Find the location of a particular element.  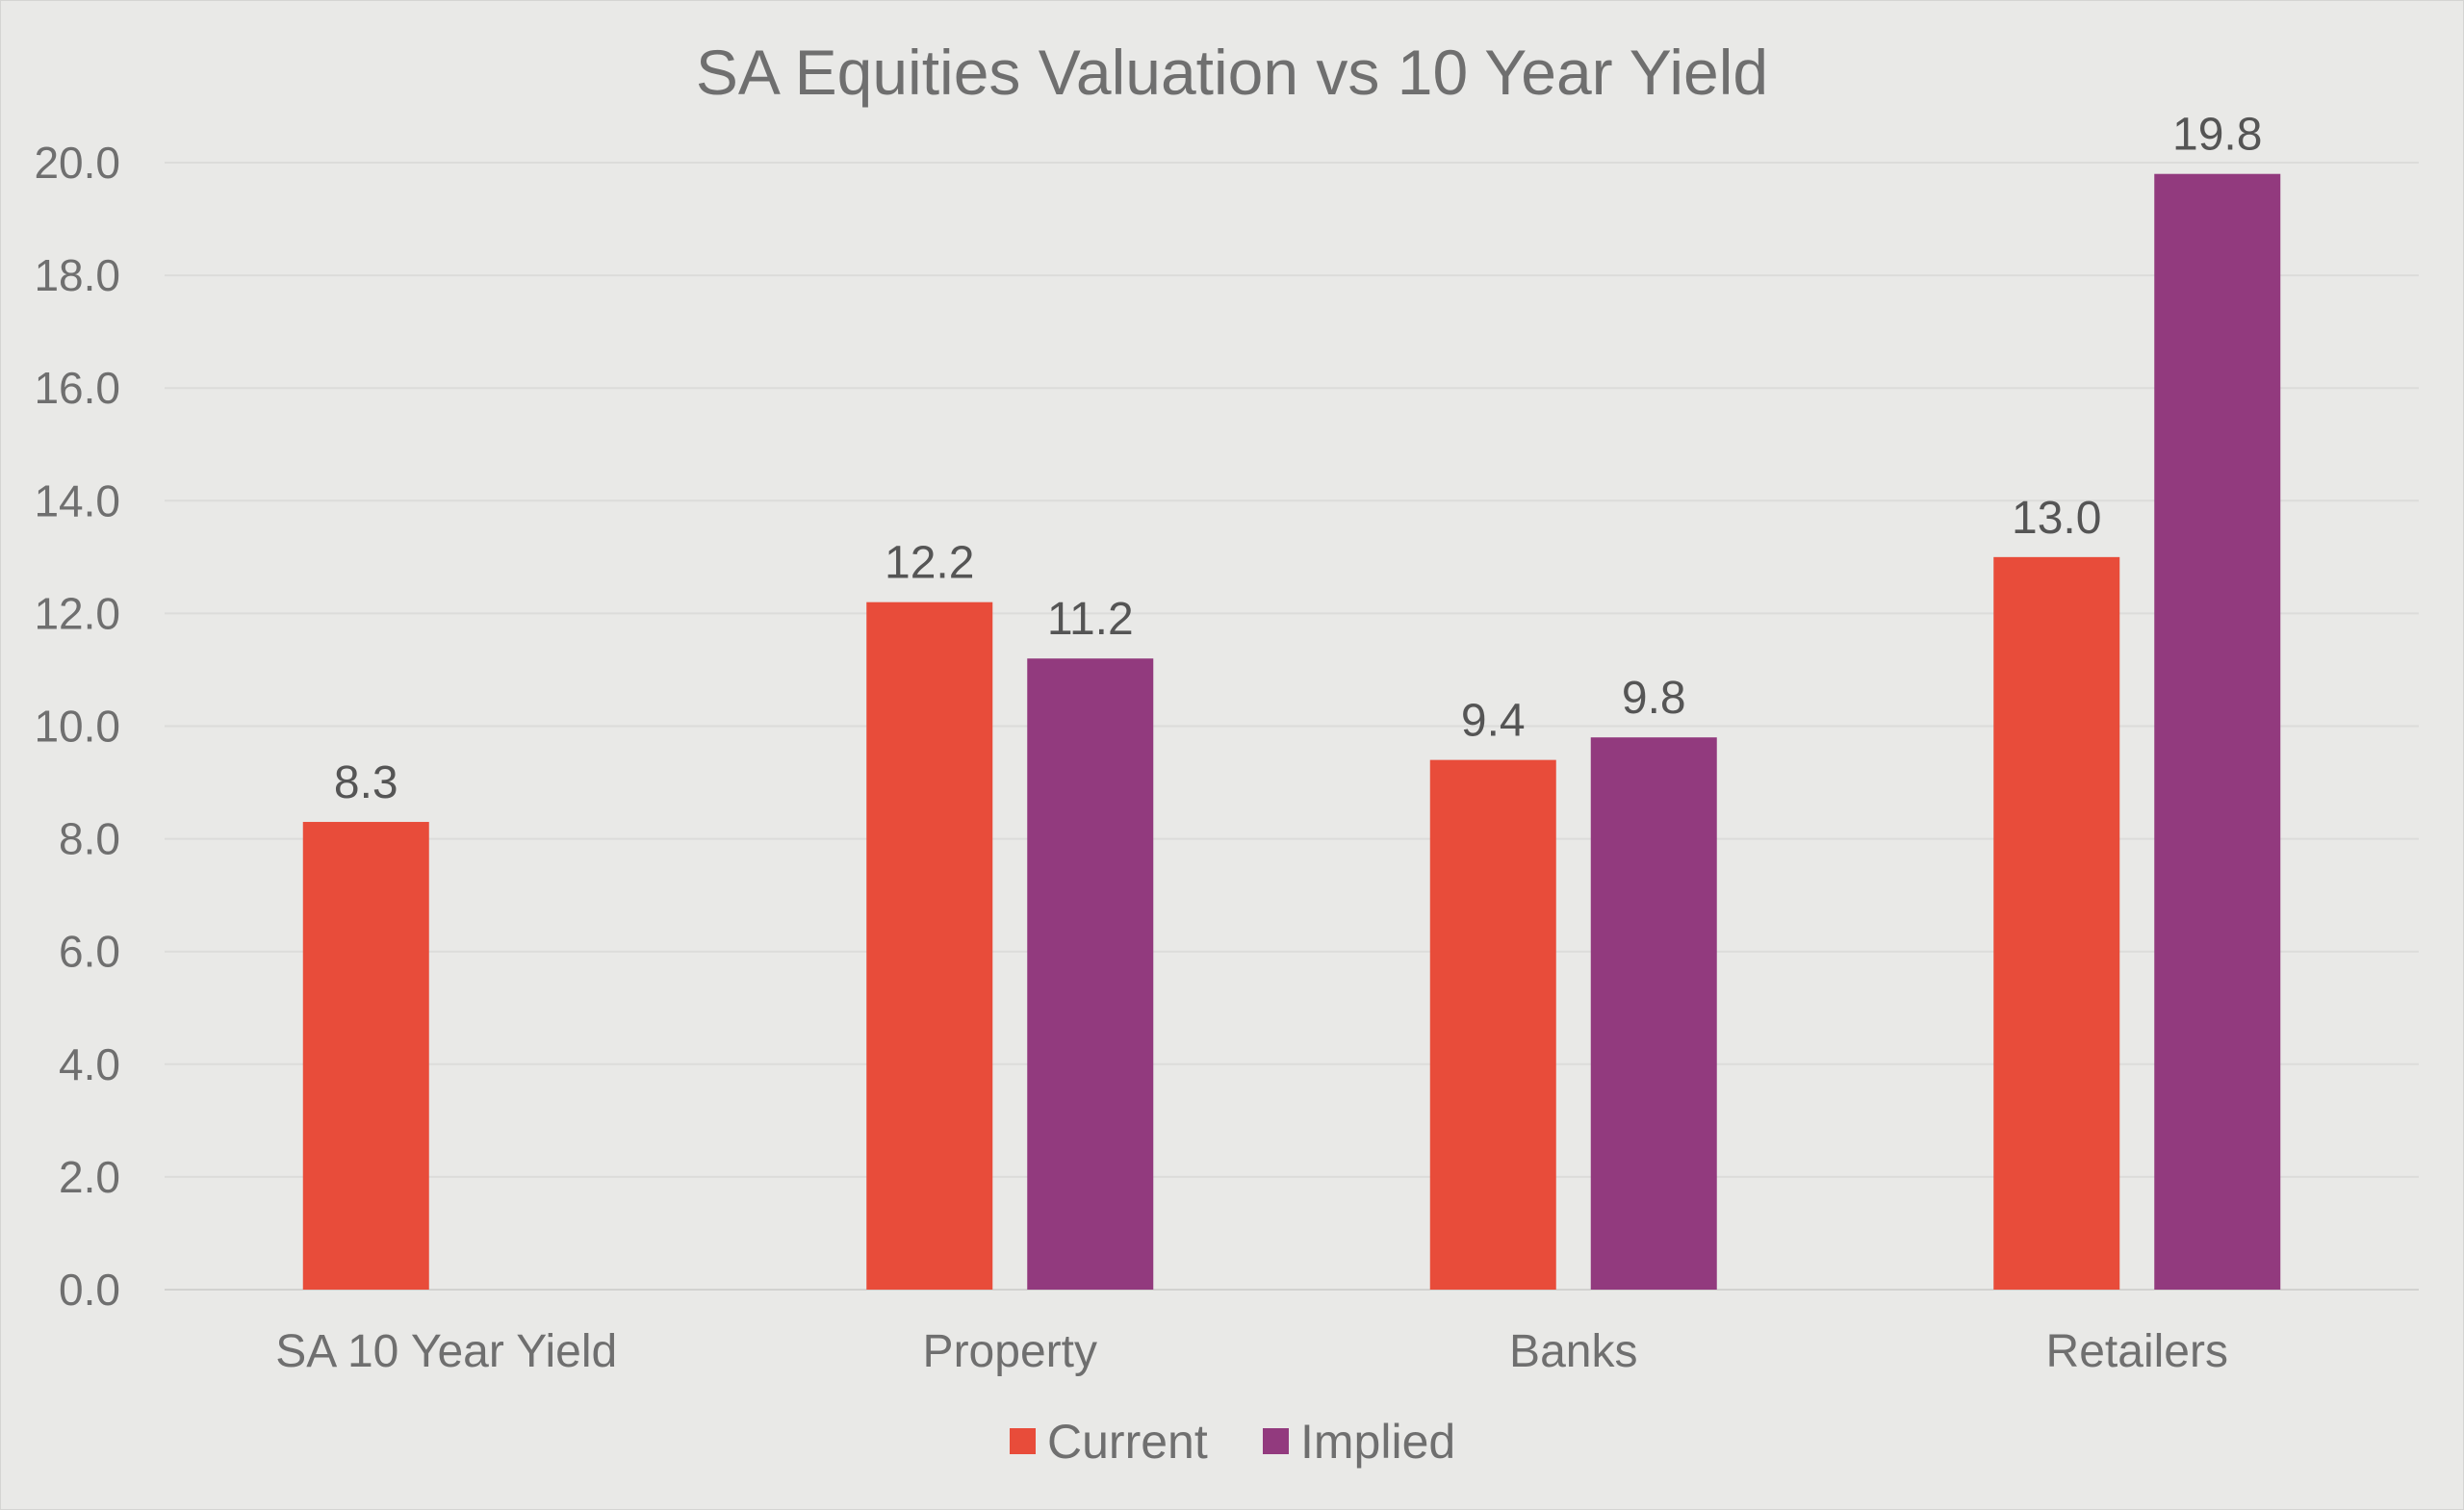

data-label: 9.4 is located at coordinates (1493, 721).